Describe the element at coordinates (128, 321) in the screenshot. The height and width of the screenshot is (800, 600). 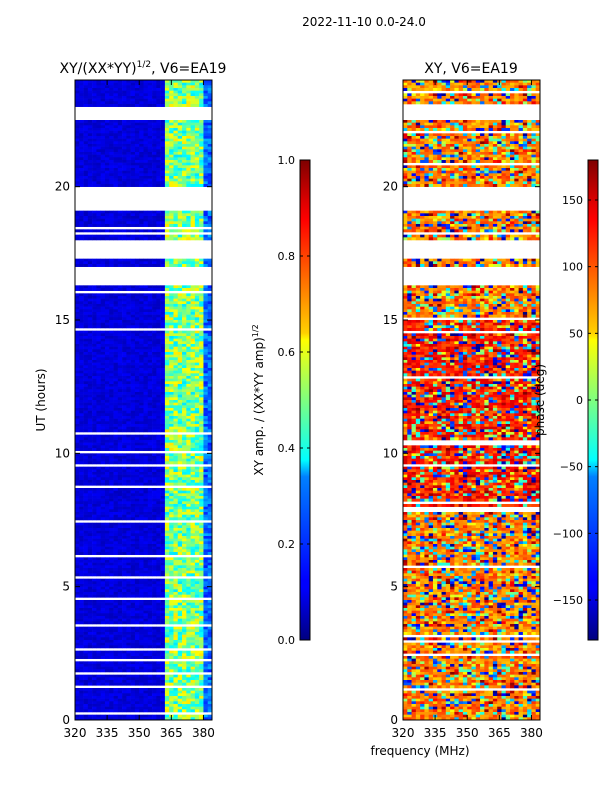
I see `amplitude-cell-1900` at that location.